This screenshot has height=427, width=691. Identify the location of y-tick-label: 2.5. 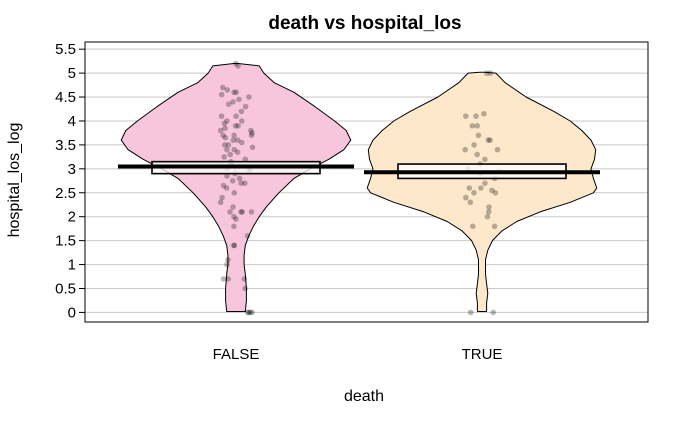
(65, 193).